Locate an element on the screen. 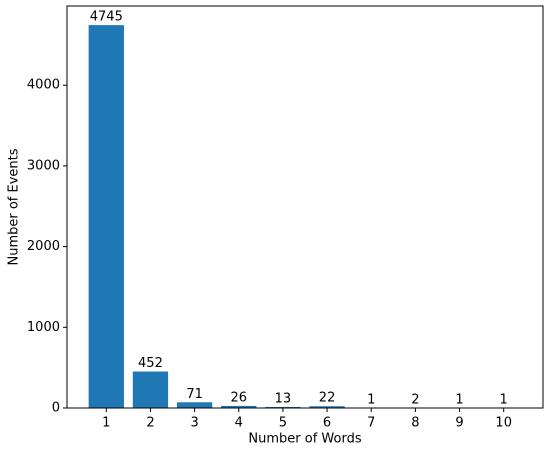 The image size is (550, 452). x-tick-label: 10 is located at coordinates (503, 423).